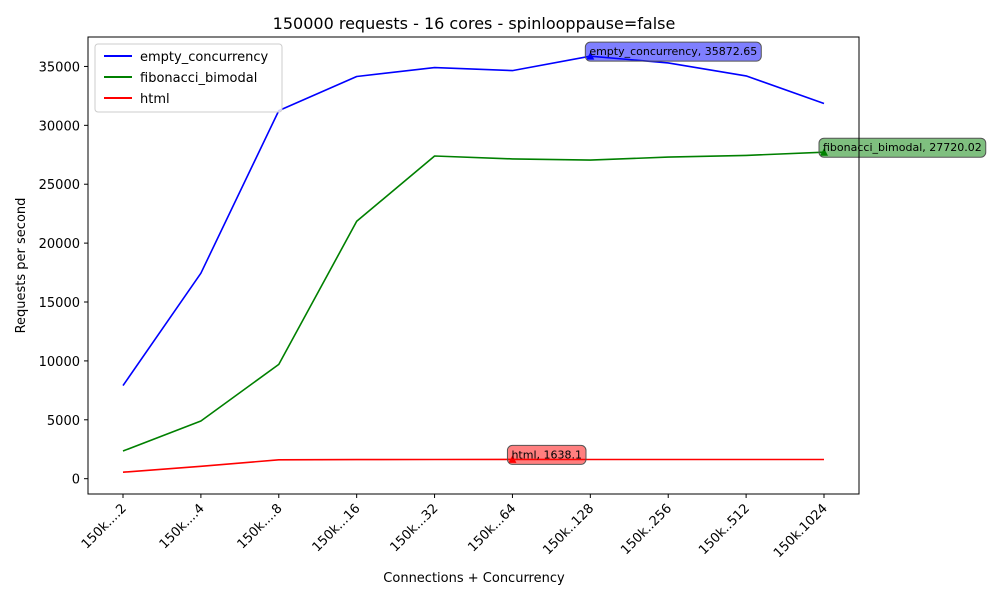 Image resolution: width=1000 pixels, height=600 pixels. What do you see at coordinates (182, 526) in the screenshot?
I see `x-tick-label: 150k....4` at bounding box center [182, 526].